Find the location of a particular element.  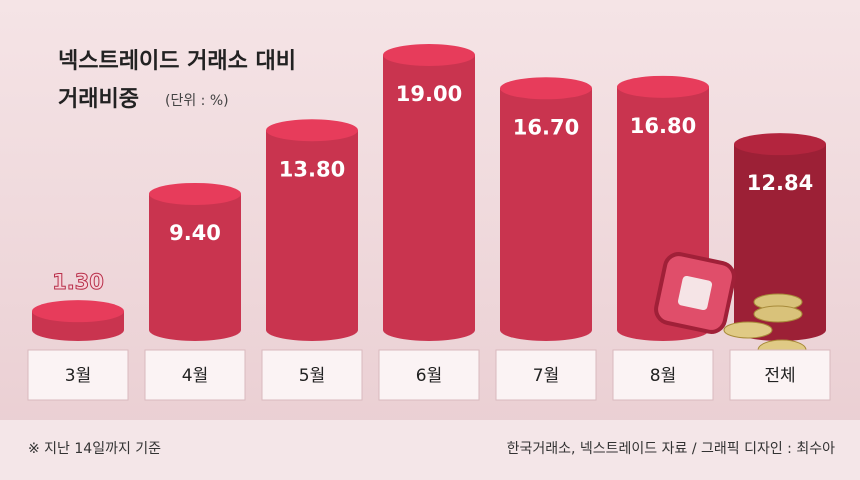

chart-title: 넥스트레이드 거래소 대비 is located at coordinates (177, 61).